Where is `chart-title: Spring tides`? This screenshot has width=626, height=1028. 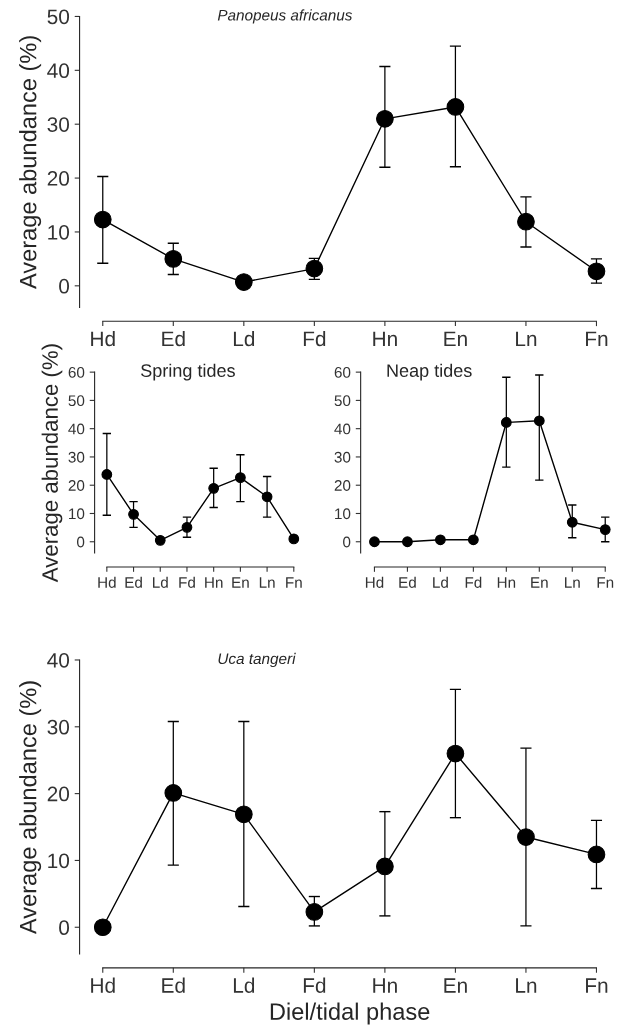
chart-title: Spring tides is located at coordinates (188, 372).